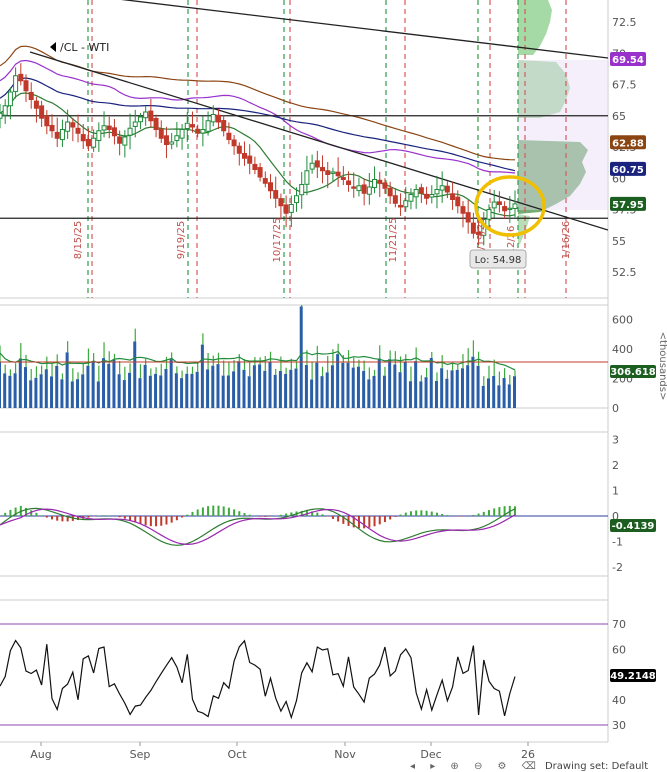 The height and width of the screenshot is (772, 667). Describe the element at coordinates (624, 272) in the screenshot. I see `price-tick-label: 52.5` at that location.